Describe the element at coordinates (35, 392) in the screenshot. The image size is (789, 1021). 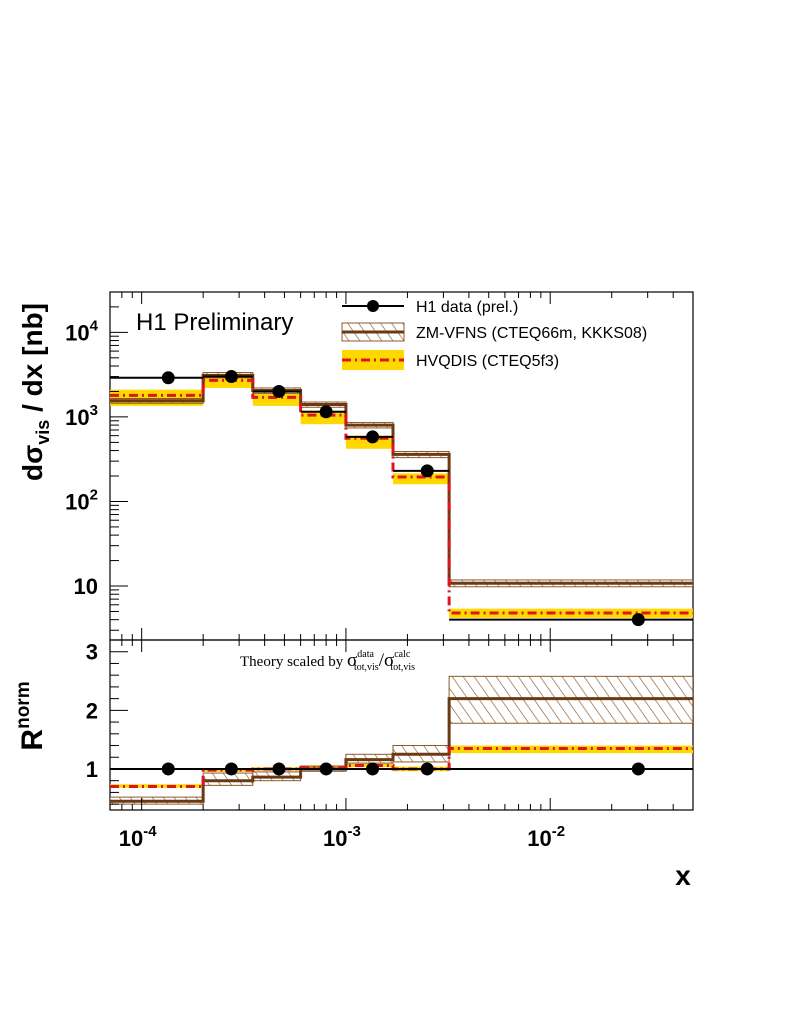
I see `top-y-axis-label: dσvis / dx [nb]` at that location.